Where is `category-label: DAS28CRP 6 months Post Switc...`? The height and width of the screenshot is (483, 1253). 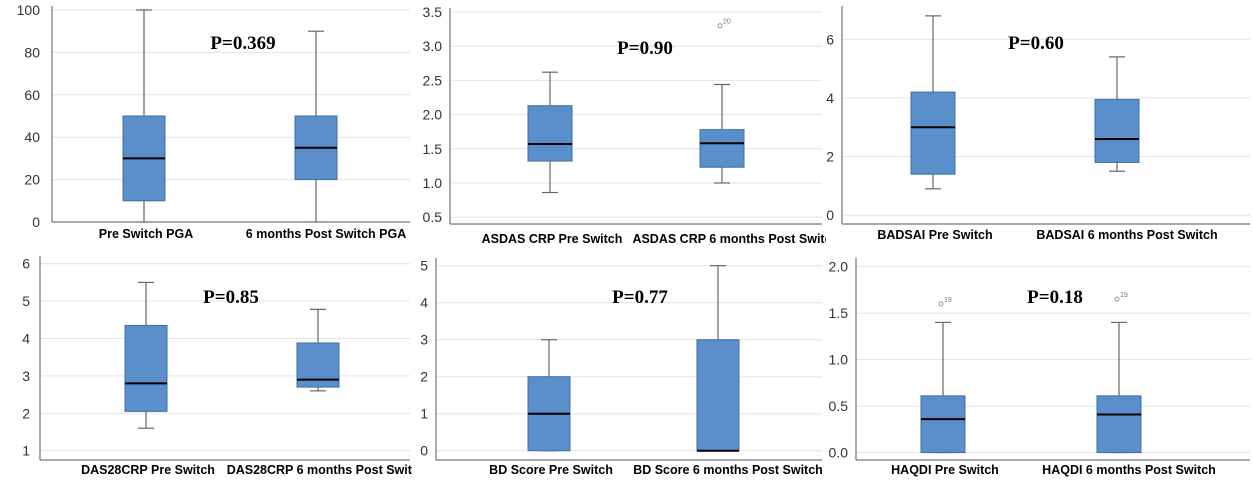
category-label: DAS28CRP 6 months Post Switc... is located at coordinates (319, 470).